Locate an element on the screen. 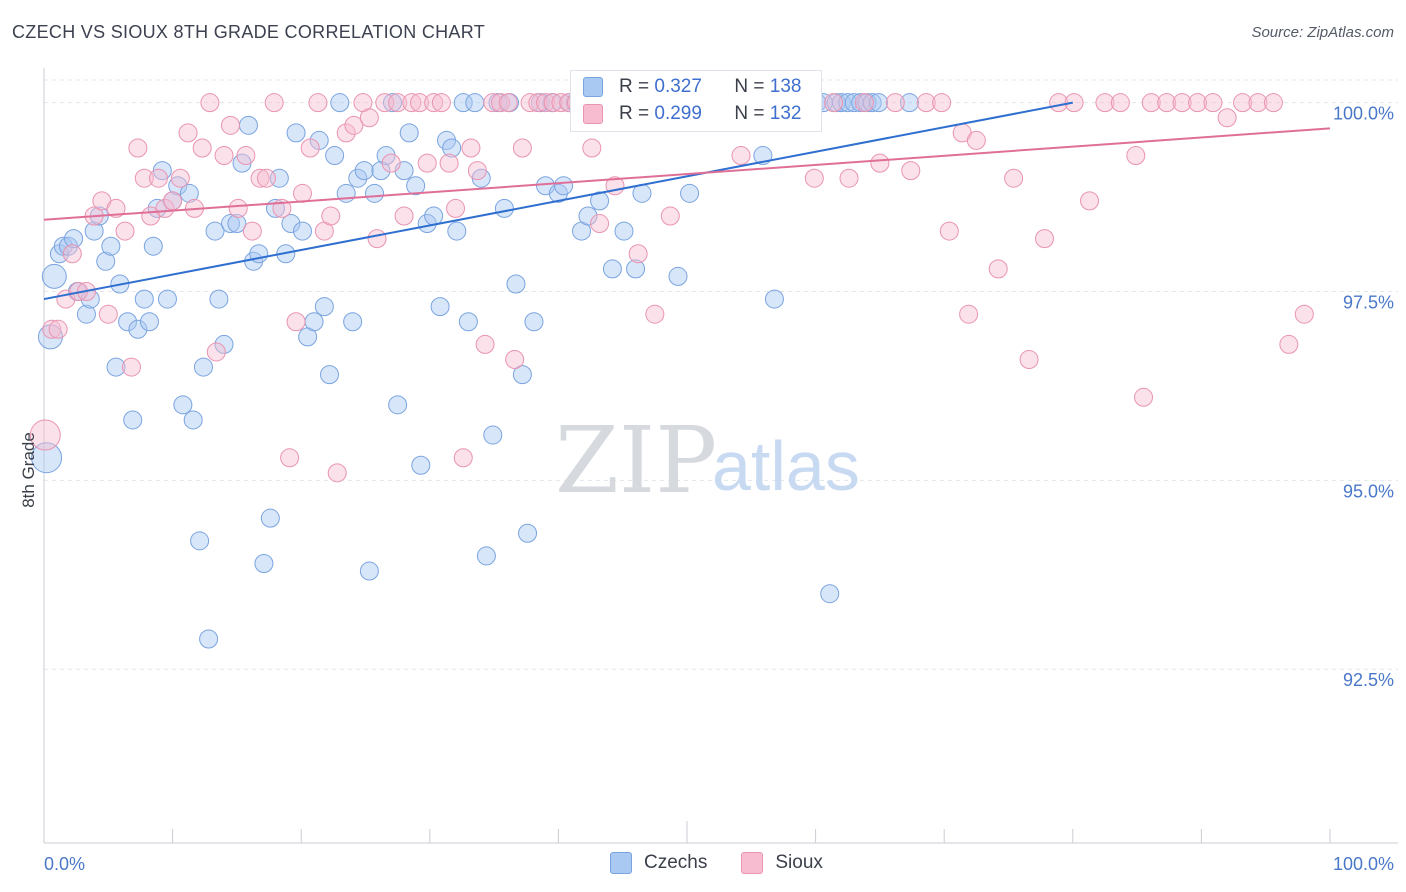 The height and width of the screenshot is (892, 1406). chart-source: Source: ZipAtlas.com is located at coordinates (1322, 32).